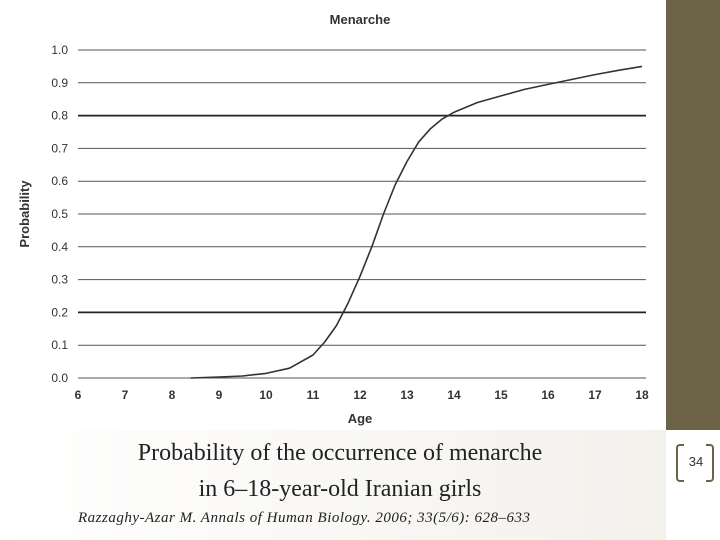 The height and width of the screenshot is (540, 720). I want to click on x-tick-label: 11, so click(313, 395).